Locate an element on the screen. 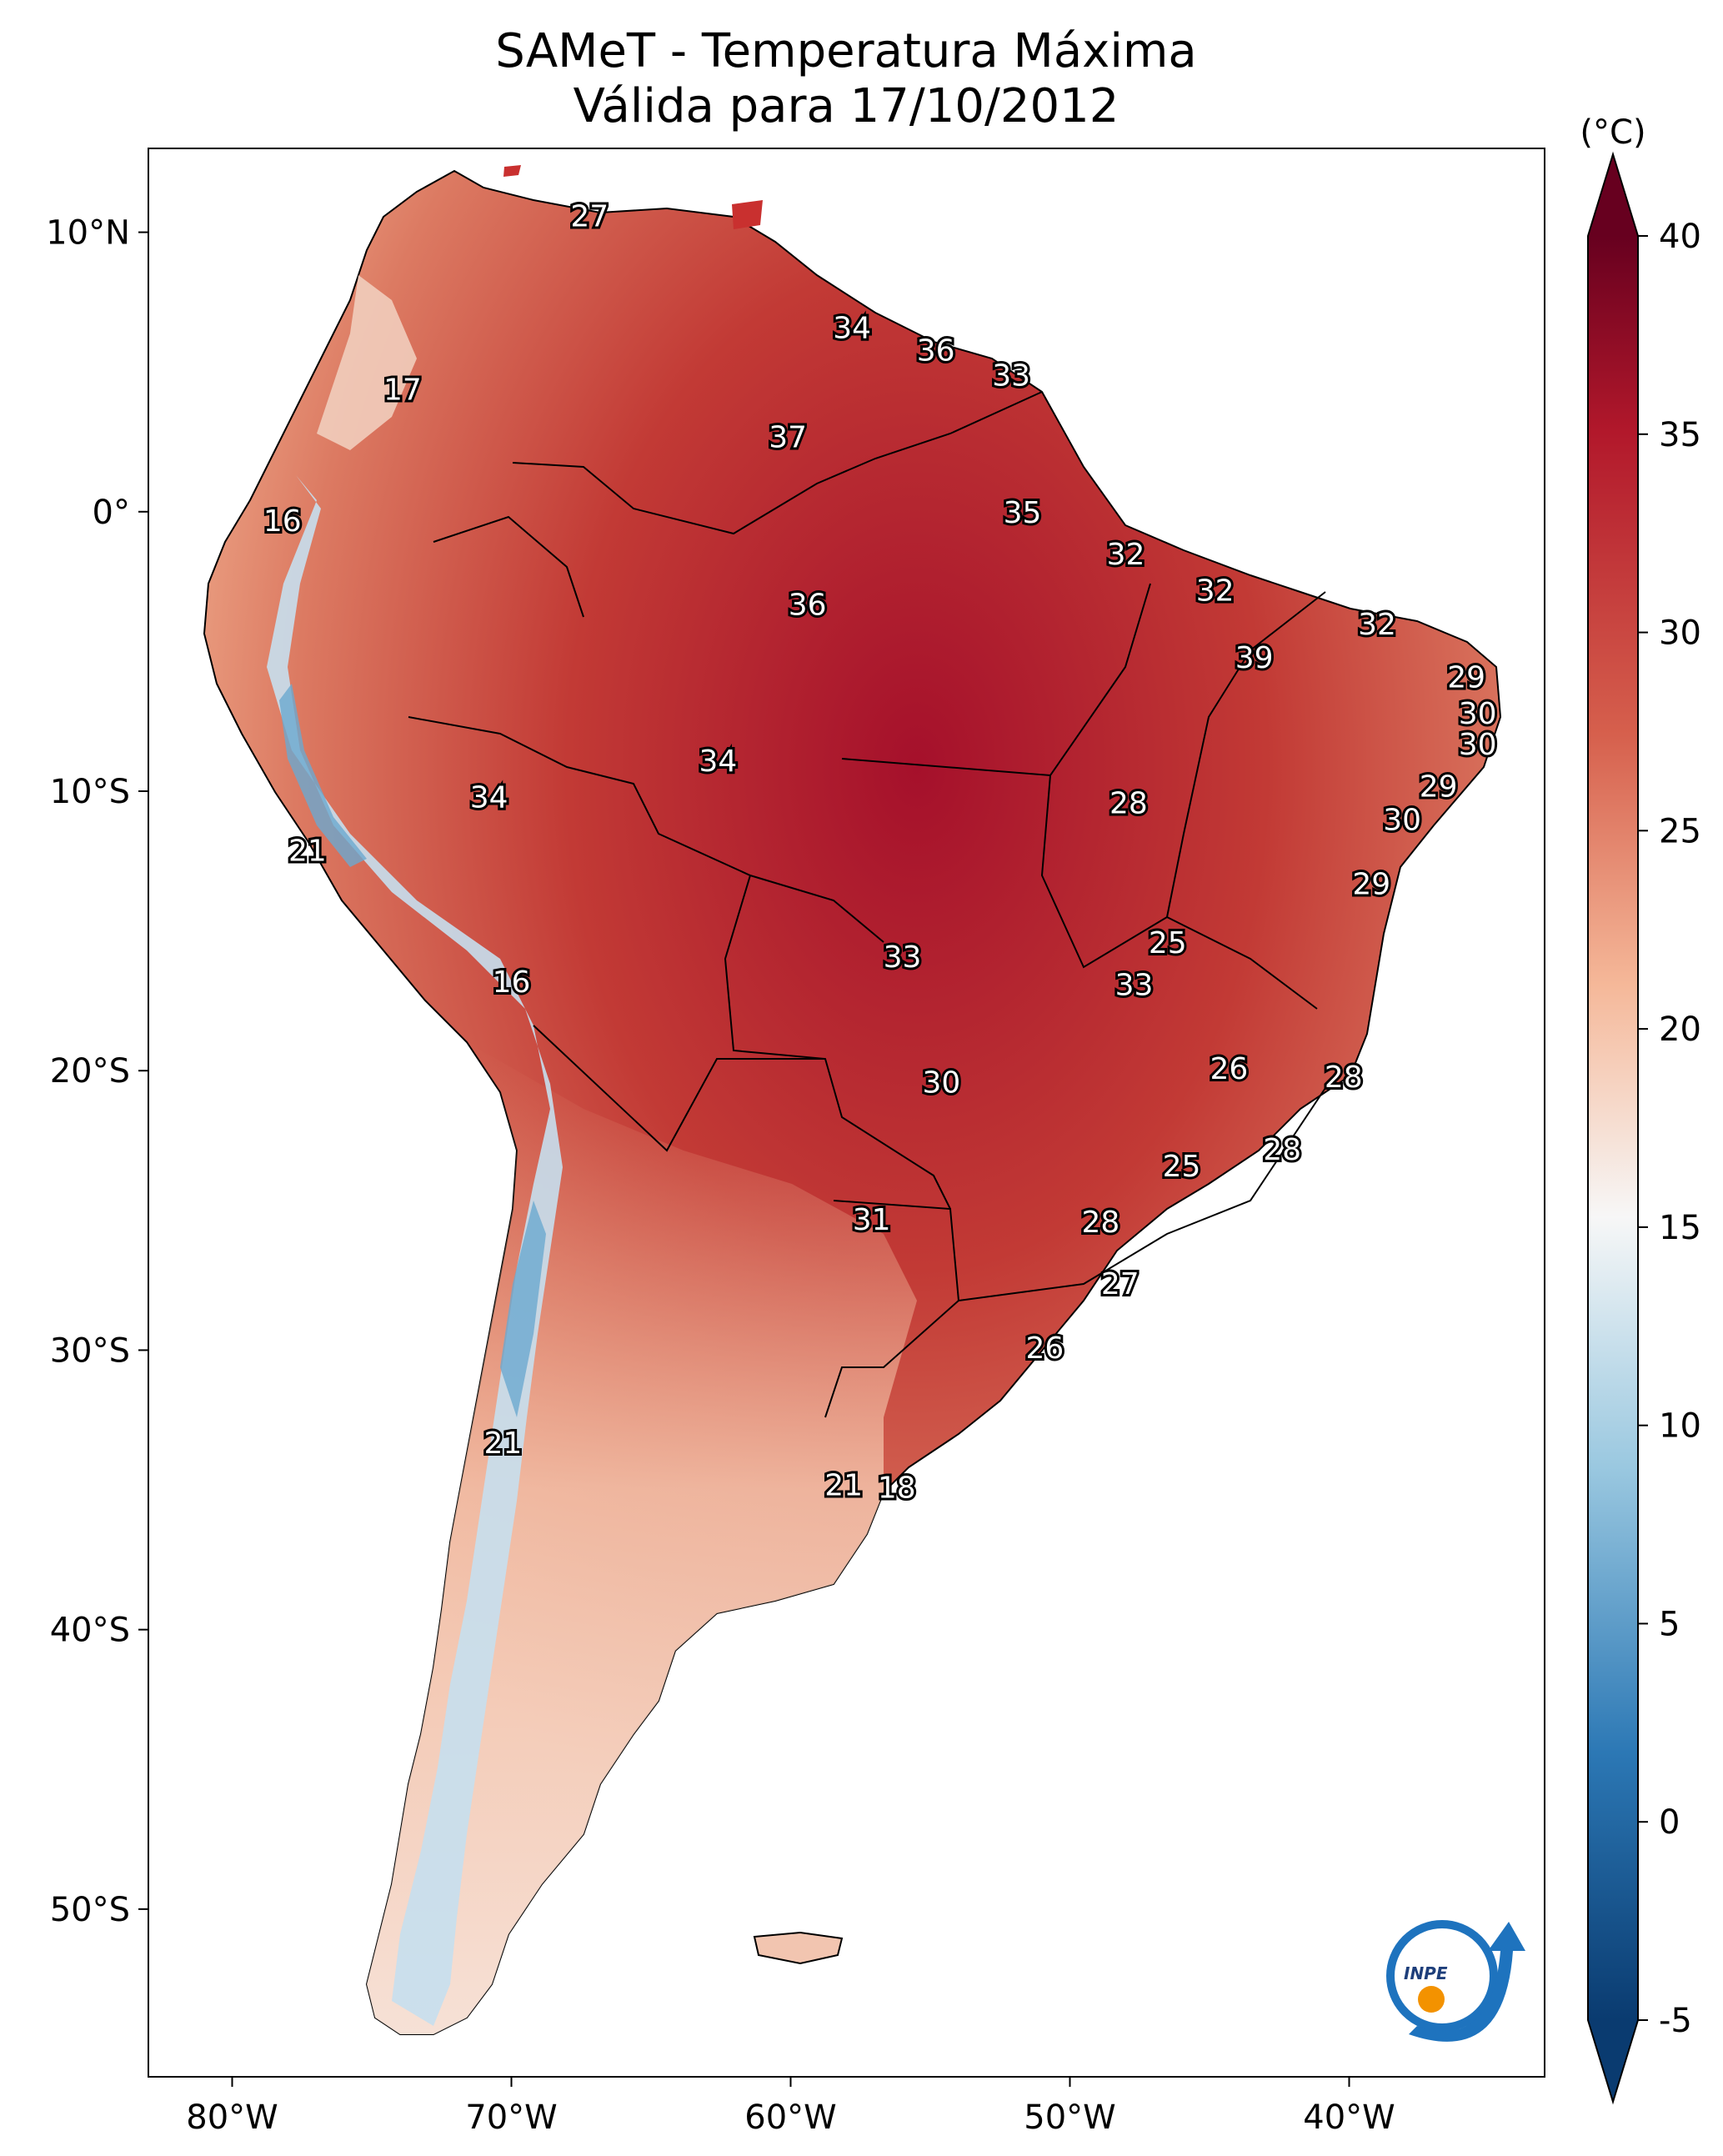 This screenshot has height=2156, width=1723. longitude-axis: 80°W 70°W 60°W 50°W 40°W is located at coordinates (791, 2107).